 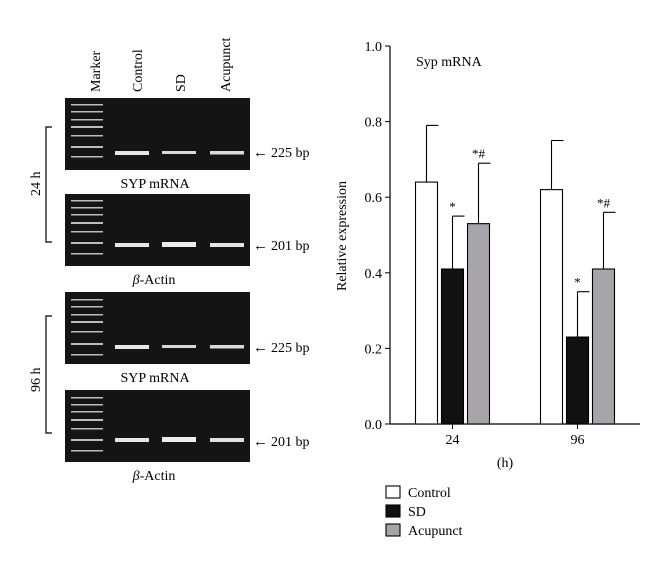 What do you see at coordinates (36, 380) in the screenshot?
I see `time-label-96h: 96 h` at bounding box center [36, 380].